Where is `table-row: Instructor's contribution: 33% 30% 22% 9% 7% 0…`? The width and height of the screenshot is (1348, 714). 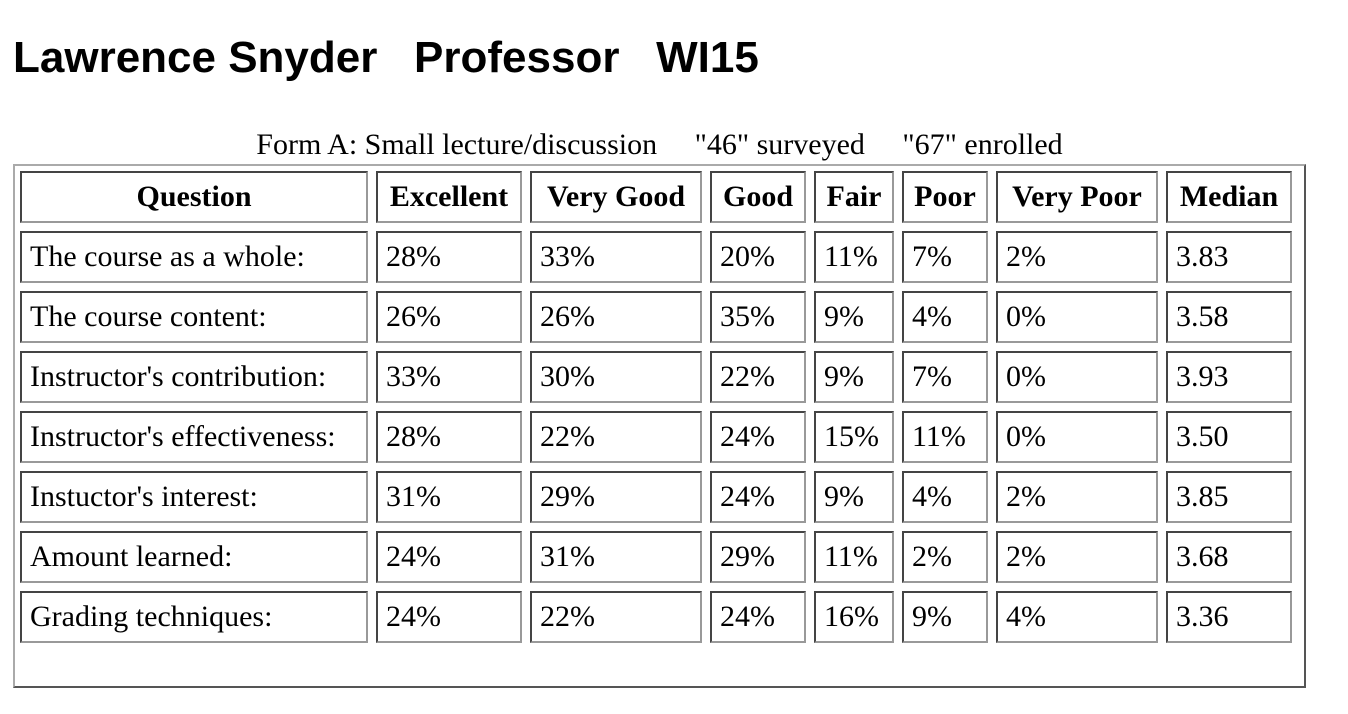
table-row: Instructor's contribution: 33% 30% 22% 9% 7% 0… is located at coordinates (656, 377).